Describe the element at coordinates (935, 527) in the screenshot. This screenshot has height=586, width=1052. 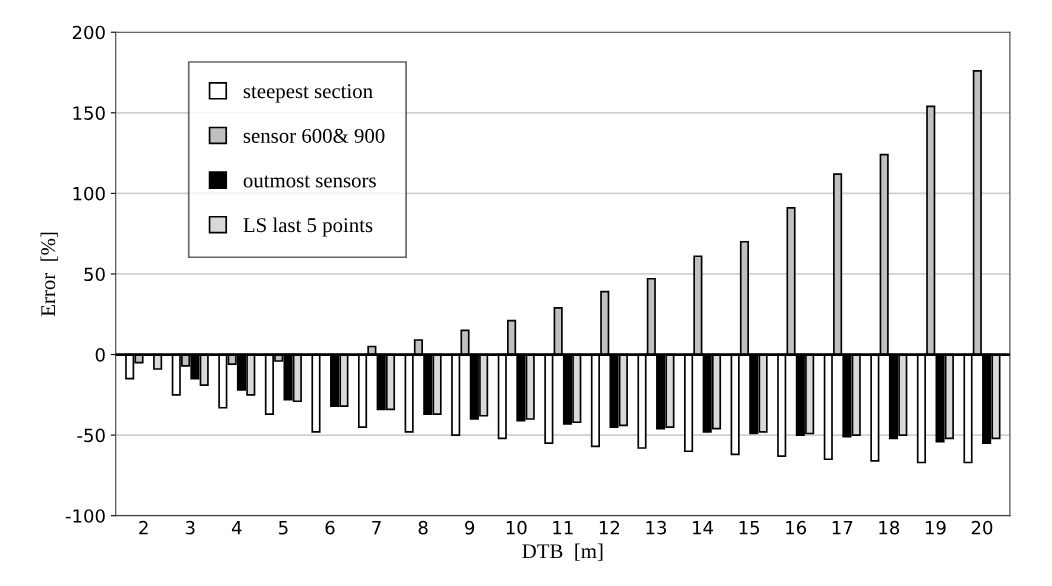
I see `x-tick-label: 19` at that location.